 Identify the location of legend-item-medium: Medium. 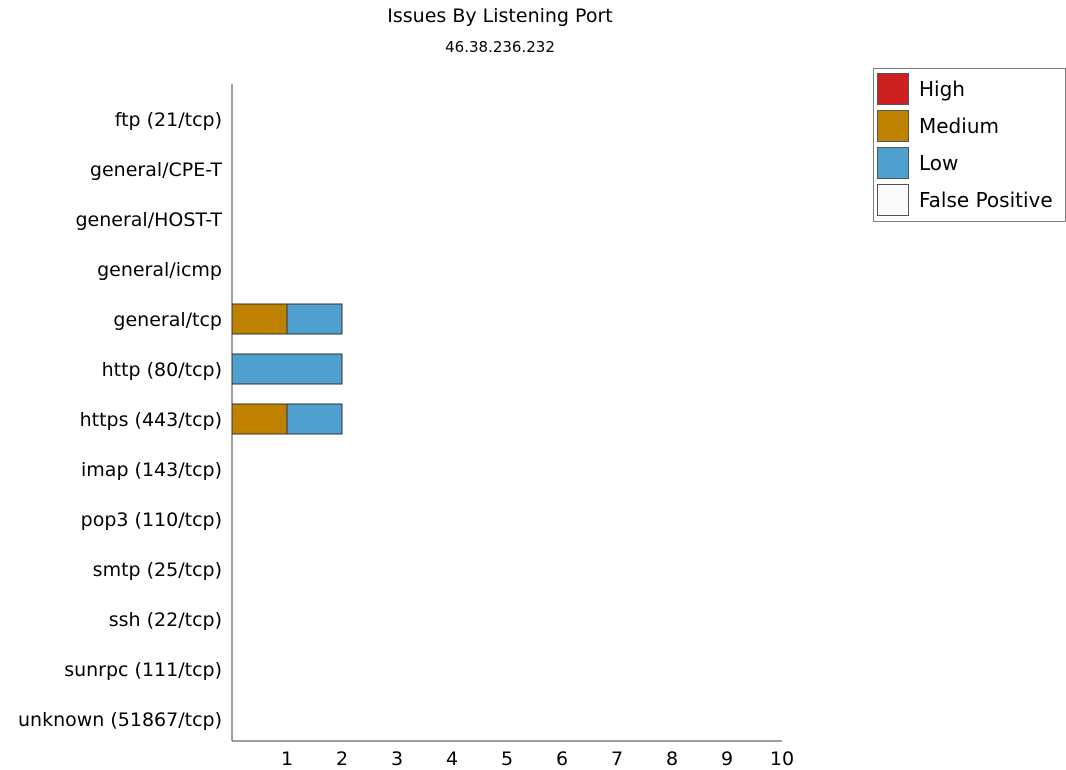
(938, 126).